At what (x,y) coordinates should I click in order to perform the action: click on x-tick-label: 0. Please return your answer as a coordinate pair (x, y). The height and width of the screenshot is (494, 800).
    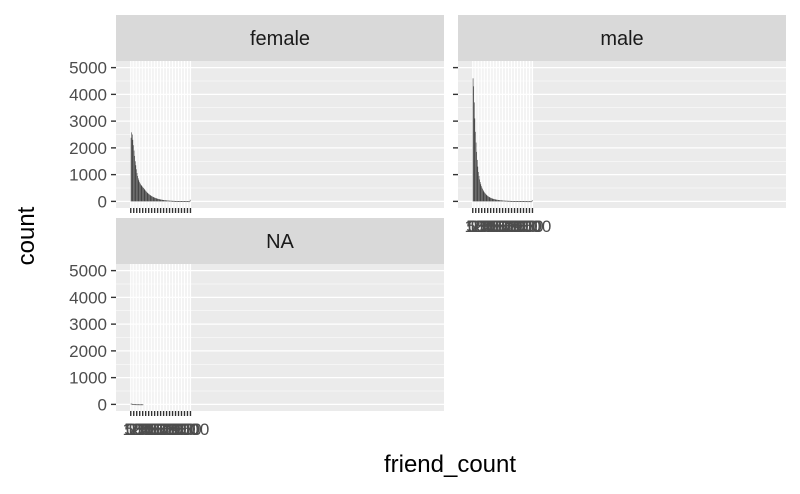
    Looking at the image, I should click on (130, 429).